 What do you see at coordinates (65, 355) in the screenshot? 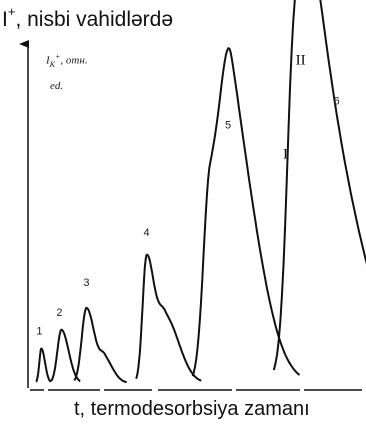
I see `peak-group-2-curve` at bounding box center [65, 355].